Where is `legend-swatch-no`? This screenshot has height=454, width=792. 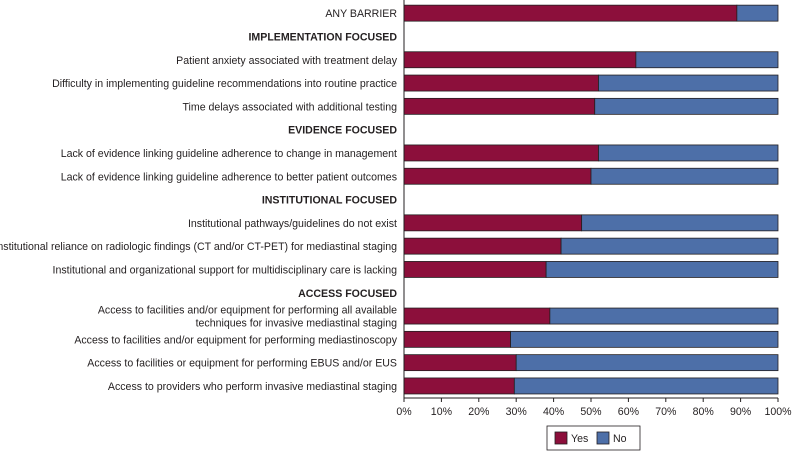
legend-swatch-no is located at coordinates (603, 438).